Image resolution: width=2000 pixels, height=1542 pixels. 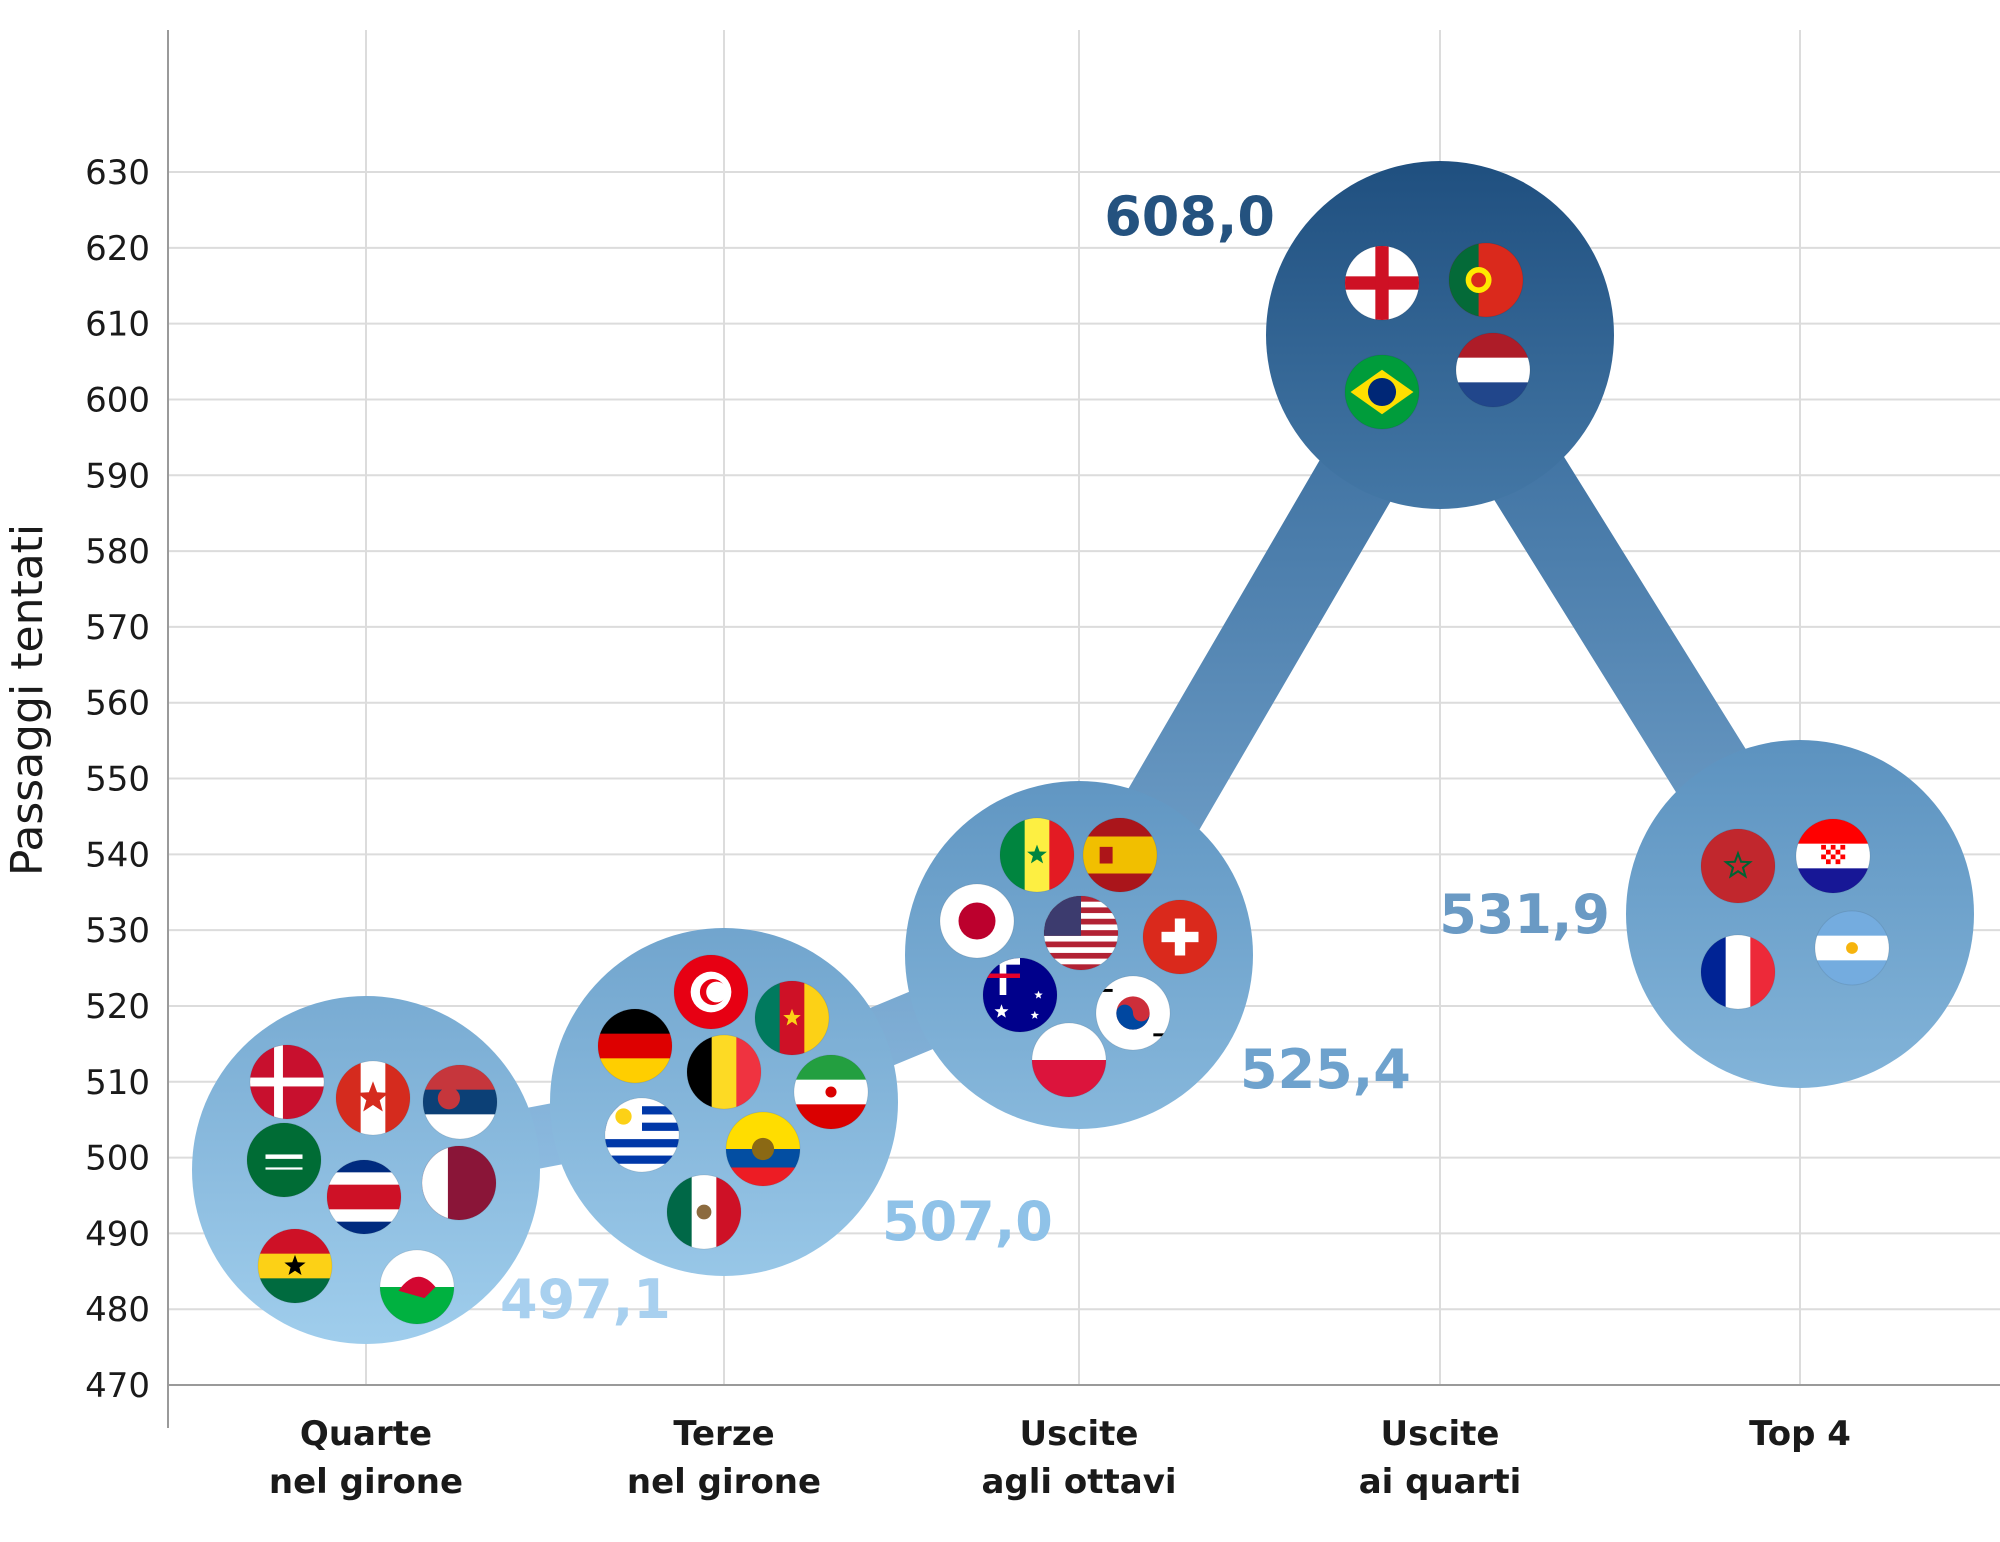 I want to click on y-tick-label: 560, so click(x=117, y=704).